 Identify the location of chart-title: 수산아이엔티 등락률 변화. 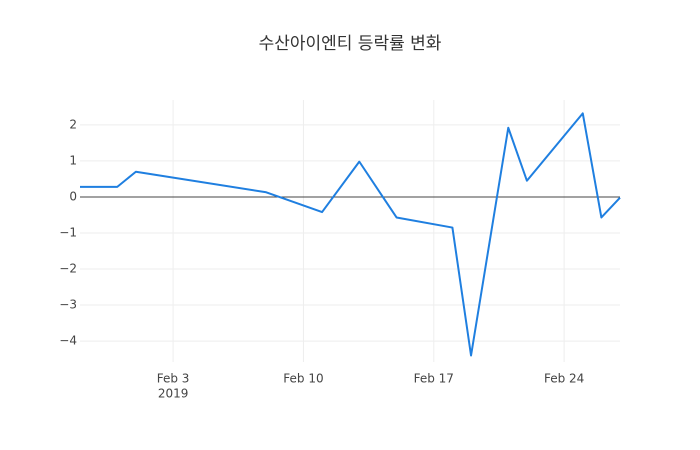
(350, 44).